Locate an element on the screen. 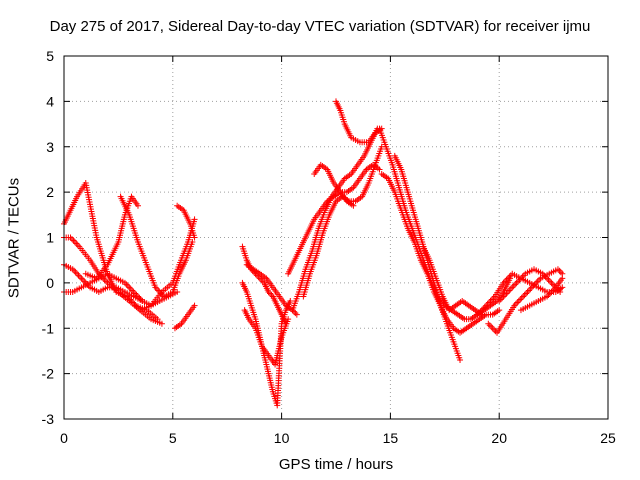 The height and width of the screenshot is (480, 640). series-track-o is located at coordinates (335, 219).